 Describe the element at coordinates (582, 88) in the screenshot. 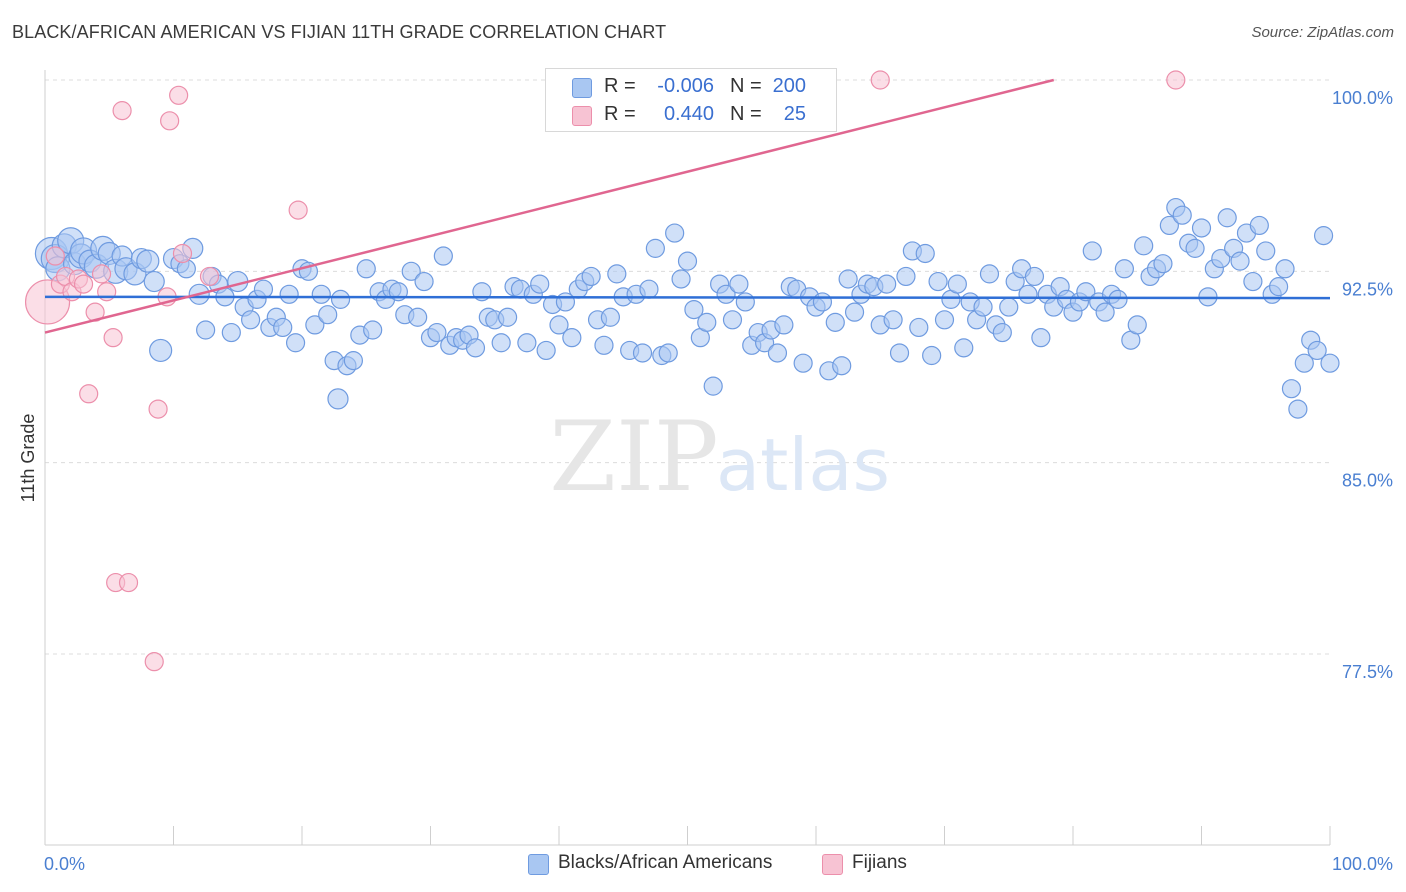

I see `legend-swatch-blue` at that location.